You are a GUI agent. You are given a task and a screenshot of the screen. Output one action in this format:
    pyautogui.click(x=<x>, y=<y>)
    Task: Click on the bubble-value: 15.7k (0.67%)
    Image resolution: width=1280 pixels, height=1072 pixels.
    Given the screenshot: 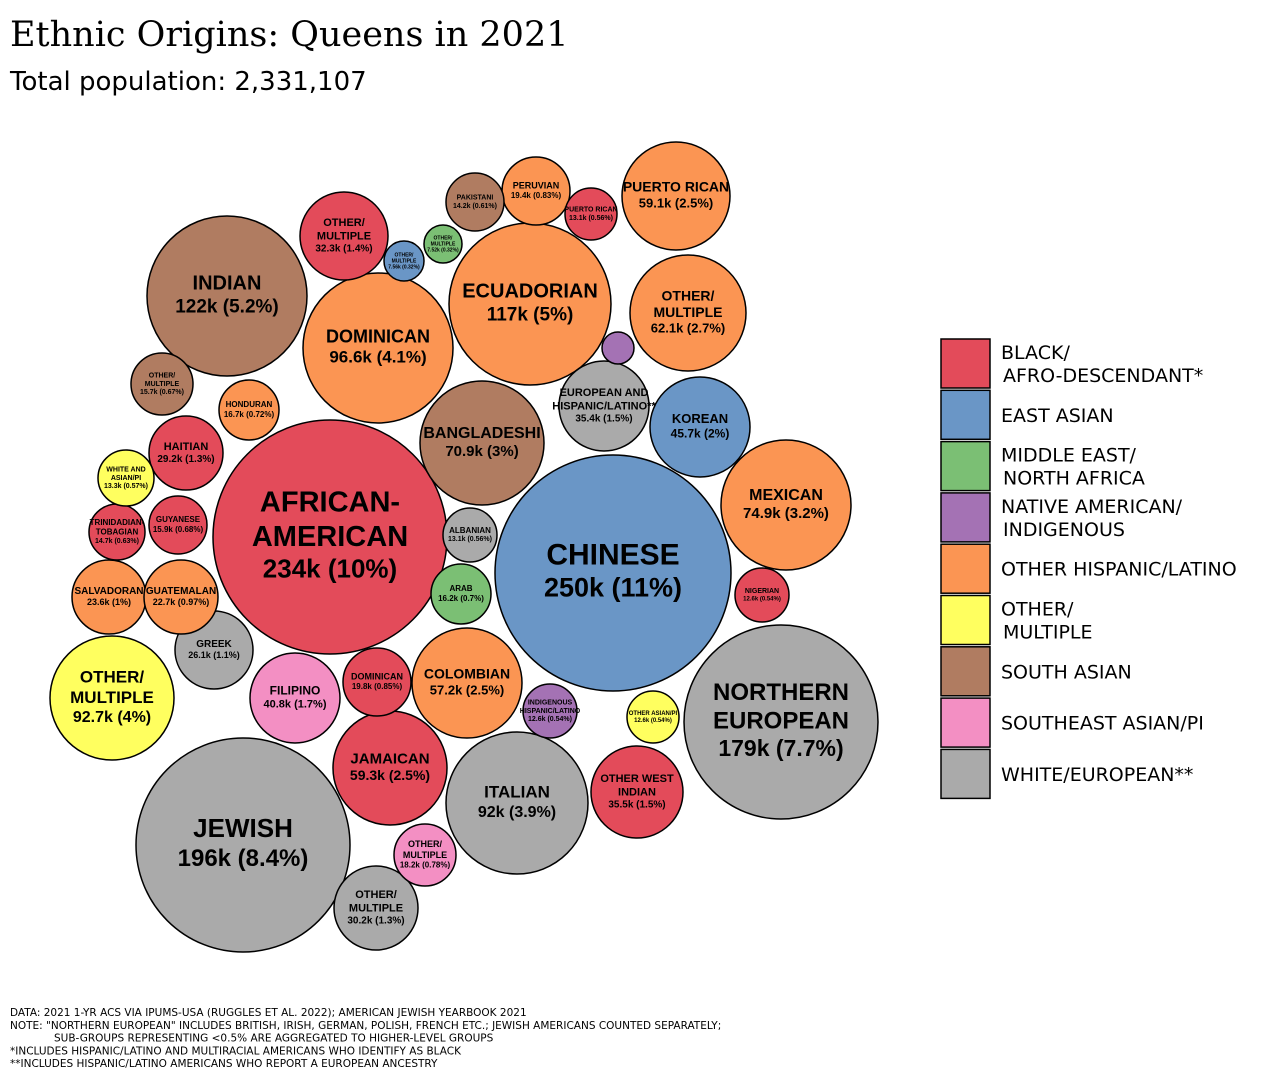 What is the action you would take?
    pyautogui.click(x=162, y=392)
    